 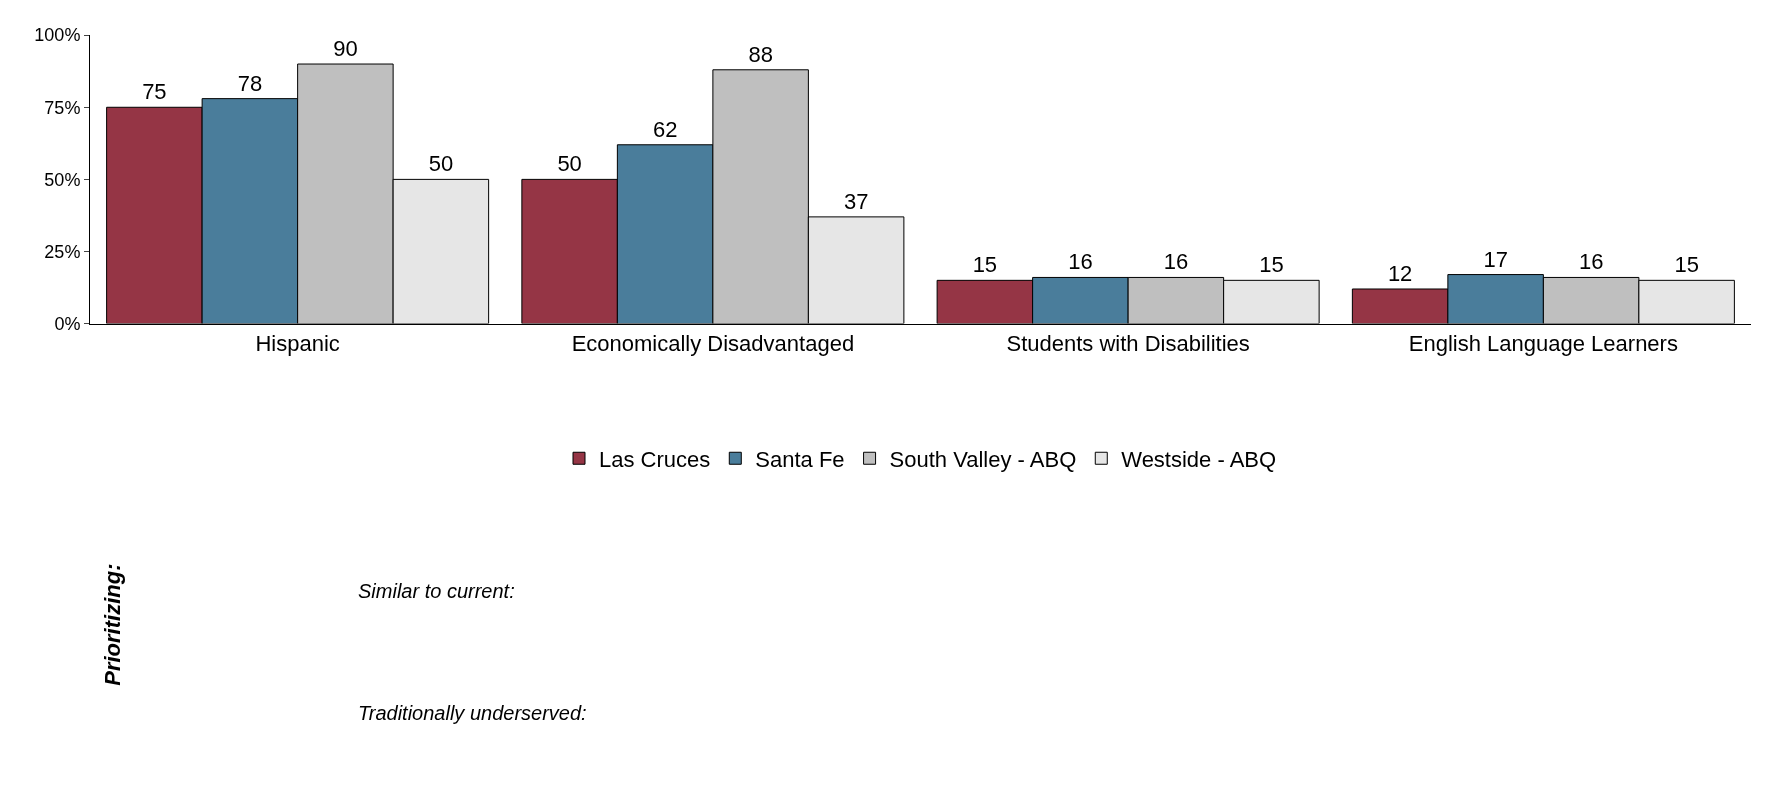 I want to click on x-tick-label: Economically Disadvantaged, so click(x=713, y=343).